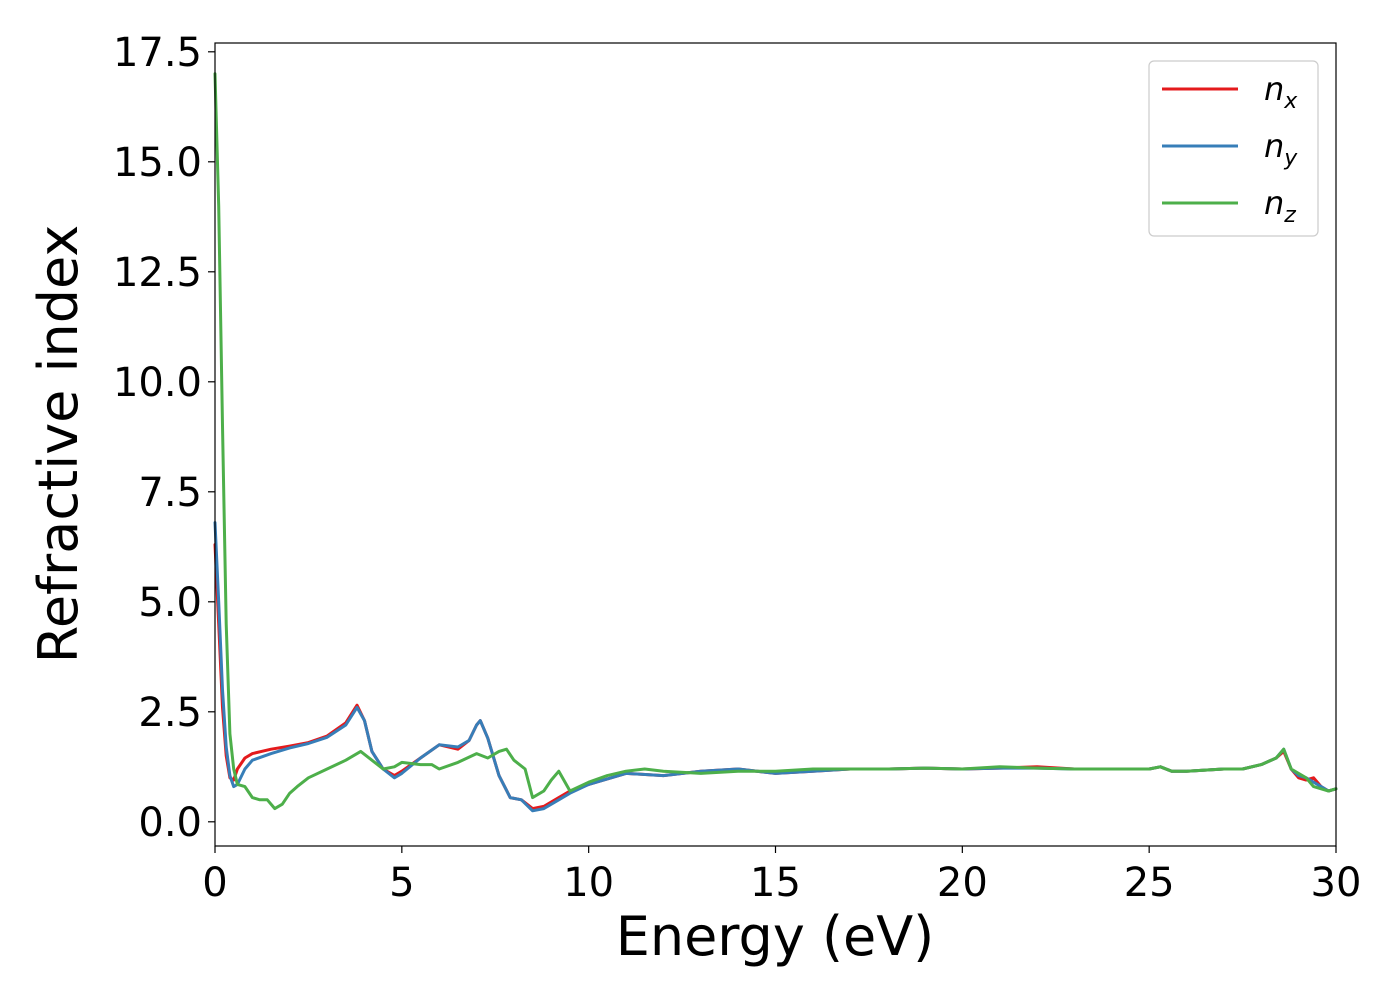  Describe the element at coordinates (157, 53) in the screenshot. I see `y-tick-label: 17.5` at that location.